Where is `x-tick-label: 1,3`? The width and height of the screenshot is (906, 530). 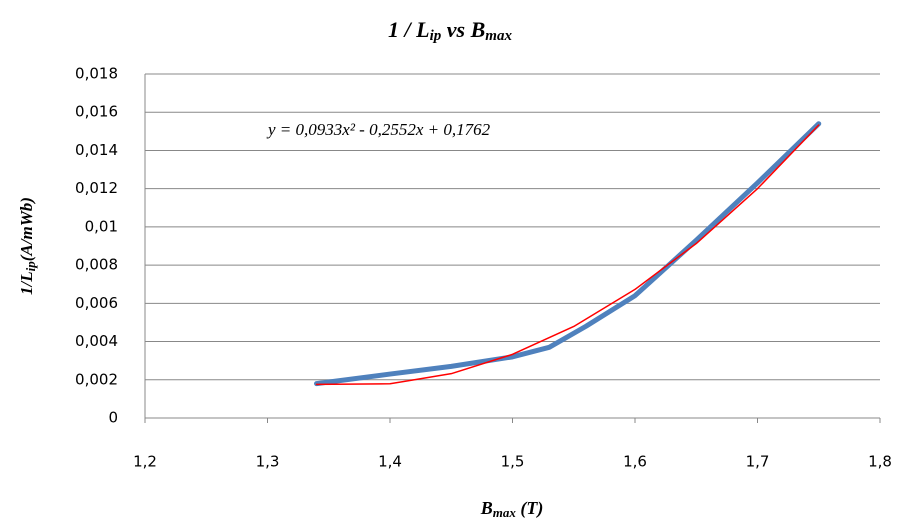
x-tick-label: 1,3 is located at coordinates (268, 462).